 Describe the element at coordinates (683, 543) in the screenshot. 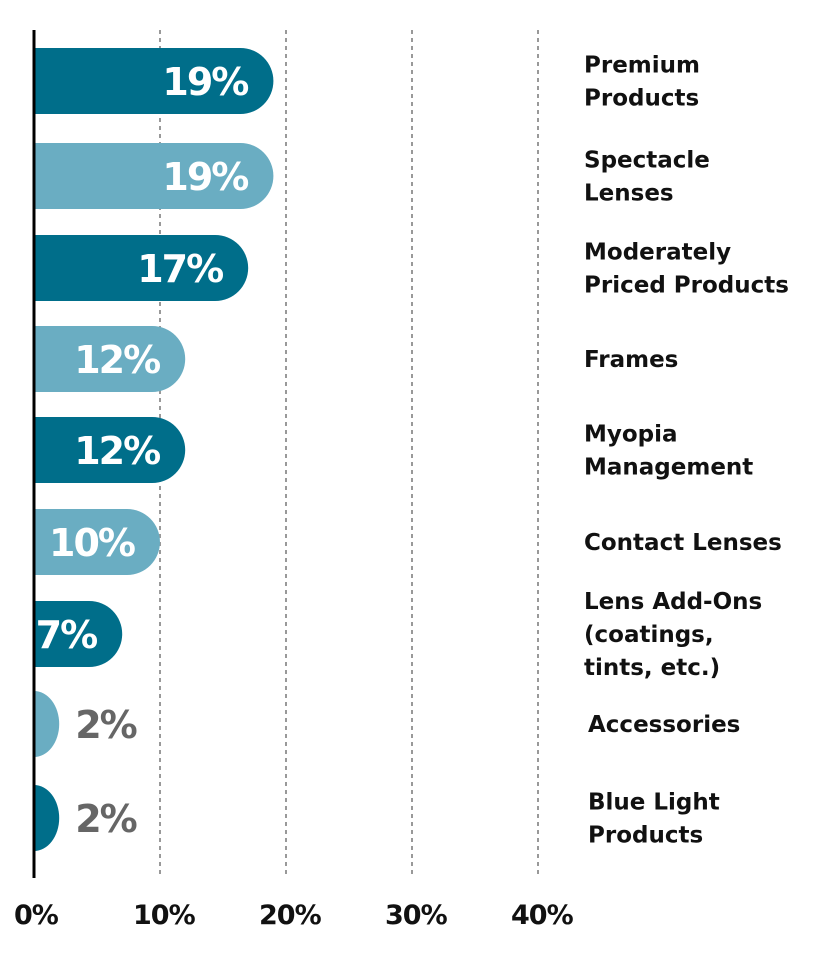

I see `category-label: Contact Lenses` at that location.